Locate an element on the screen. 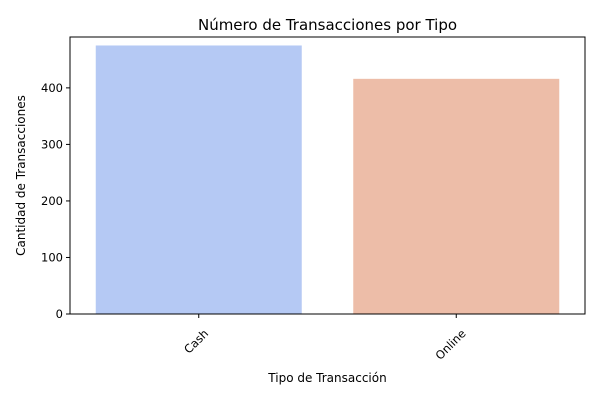  y-tick-label-400: 400 is located at coordinates (52, 88).